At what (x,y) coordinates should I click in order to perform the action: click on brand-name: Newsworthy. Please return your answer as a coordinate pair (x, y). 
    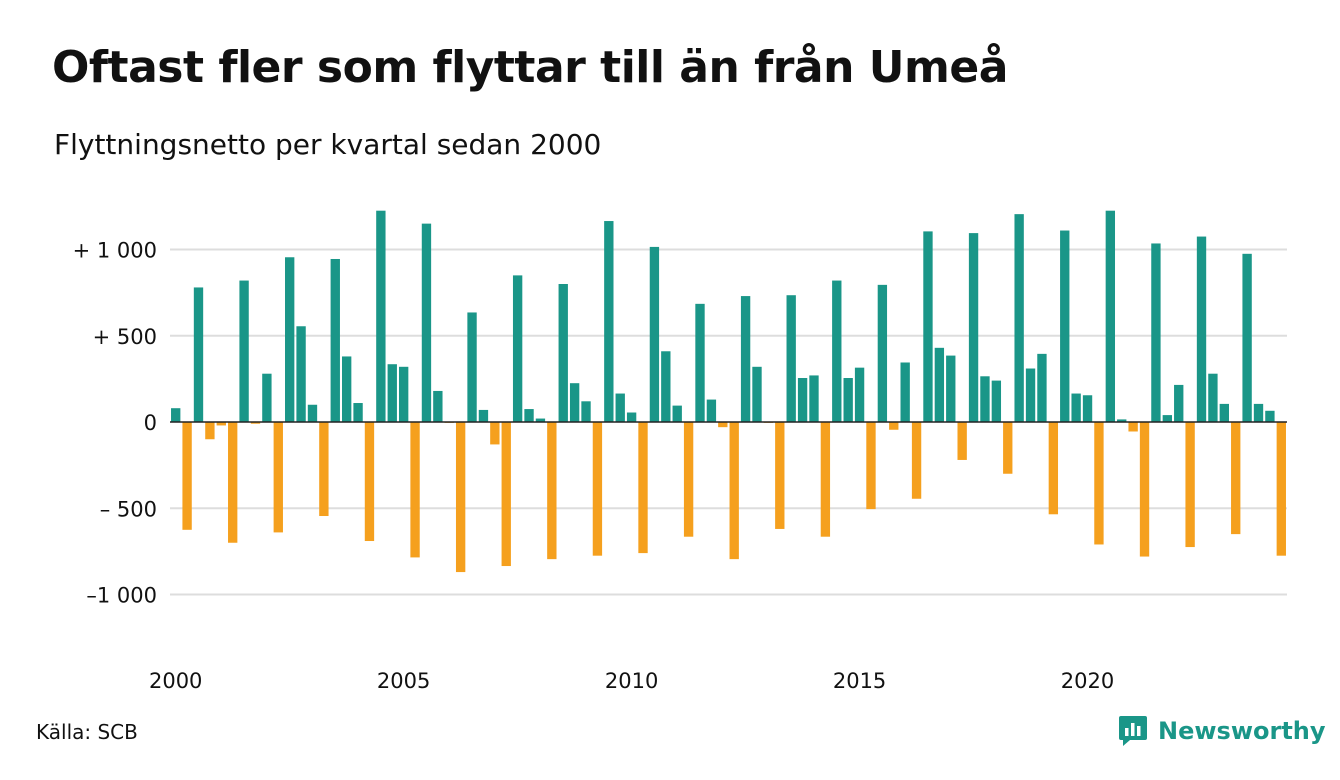
    Looking at the image, I should click on (1242, 731).